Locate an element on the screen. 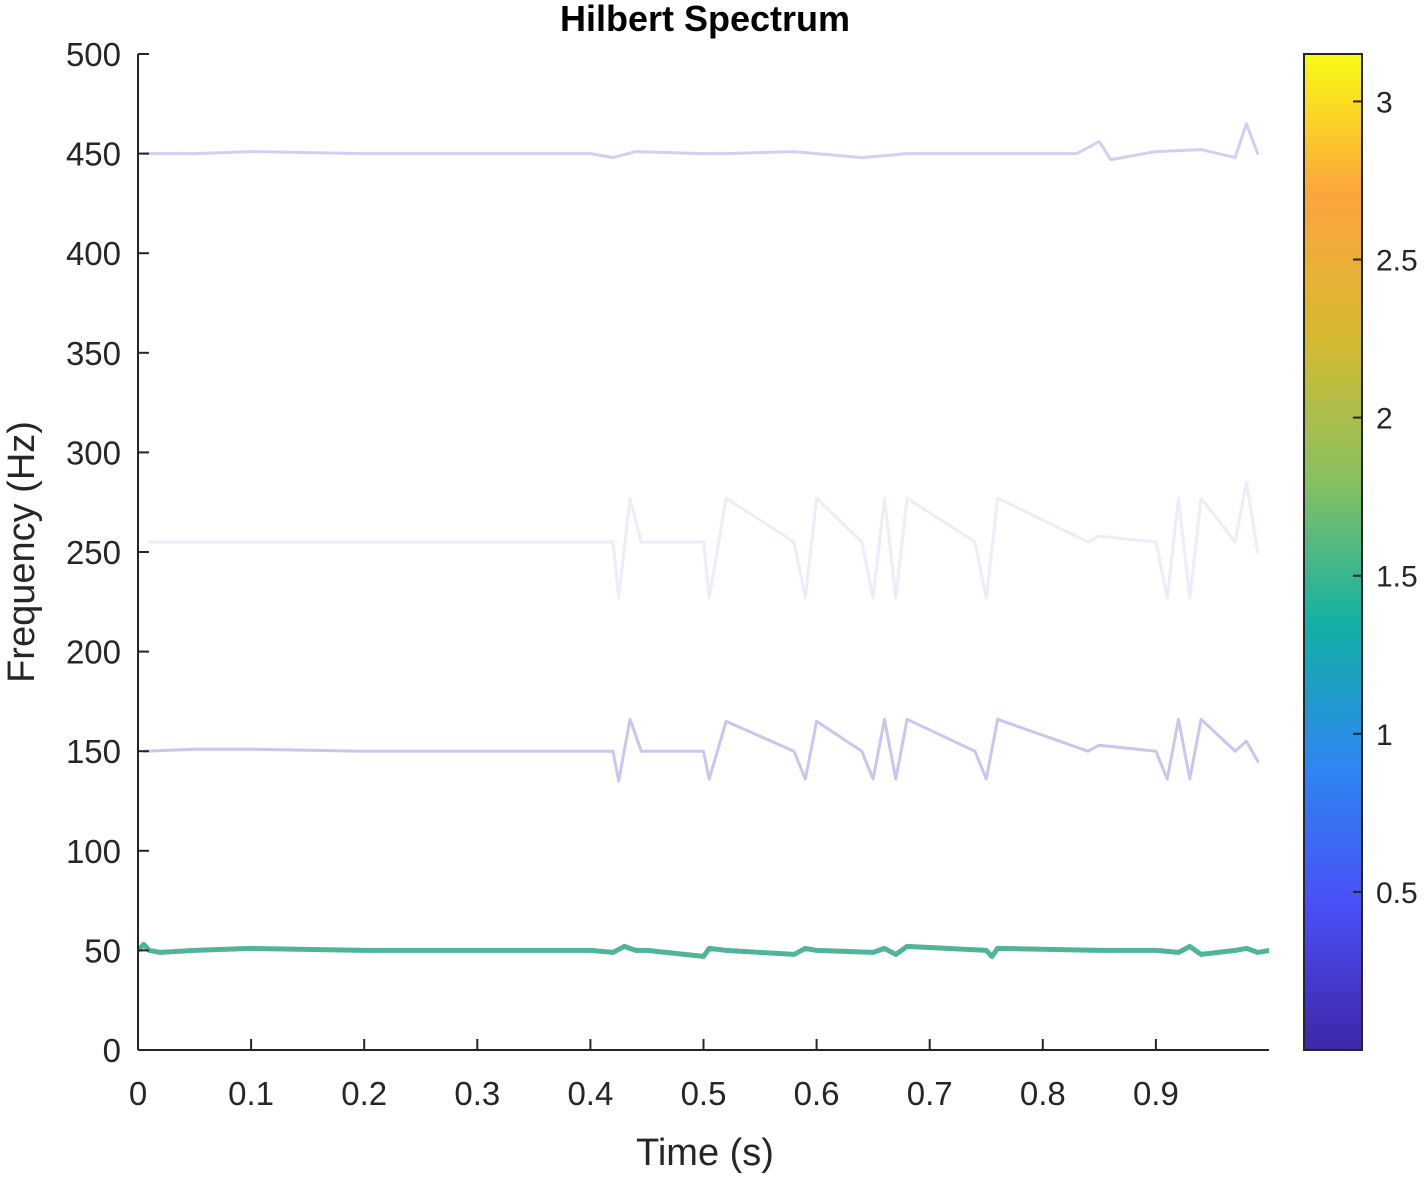 The height and width of the screenshot is (1177, 1428). x-tick-label: 0.5 is located at coordinates (704, 1093).